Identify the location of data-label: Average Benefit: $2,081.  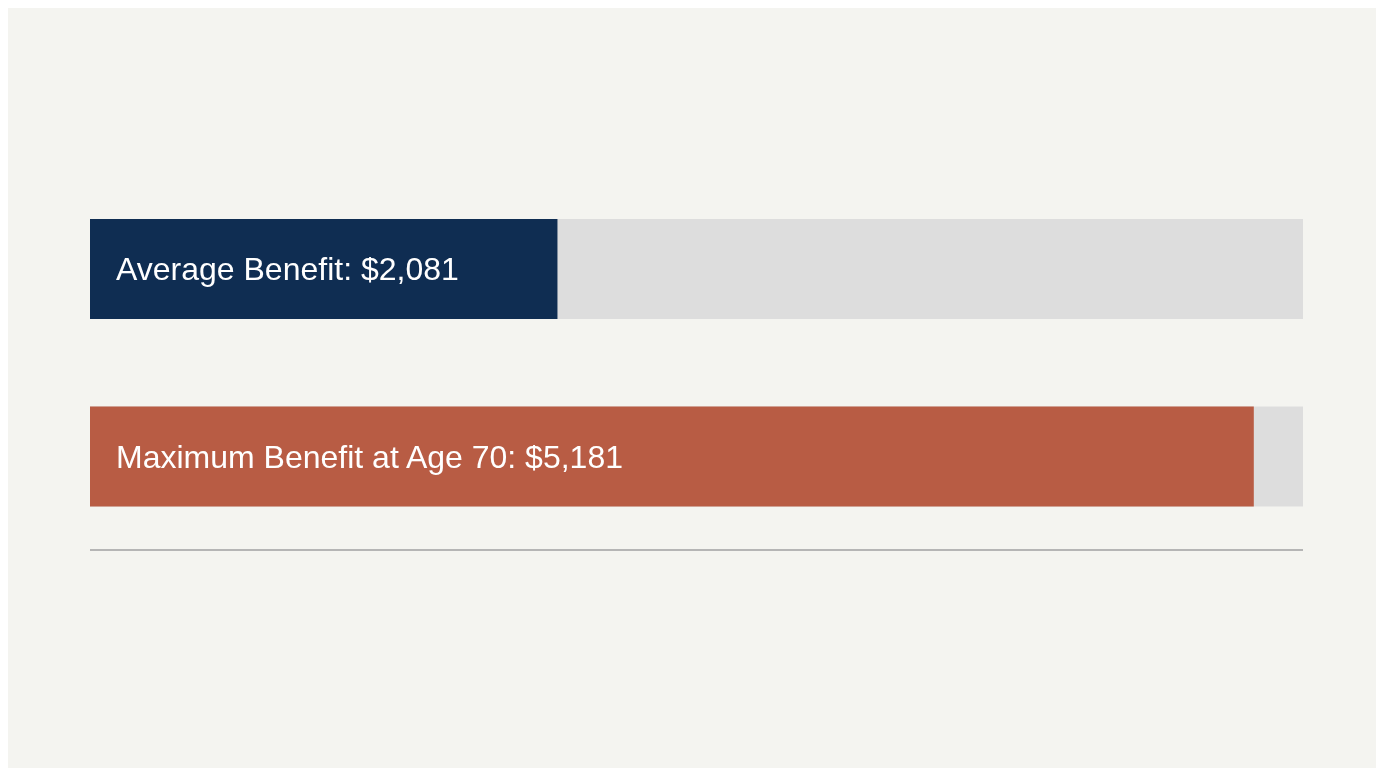
(287, 269).